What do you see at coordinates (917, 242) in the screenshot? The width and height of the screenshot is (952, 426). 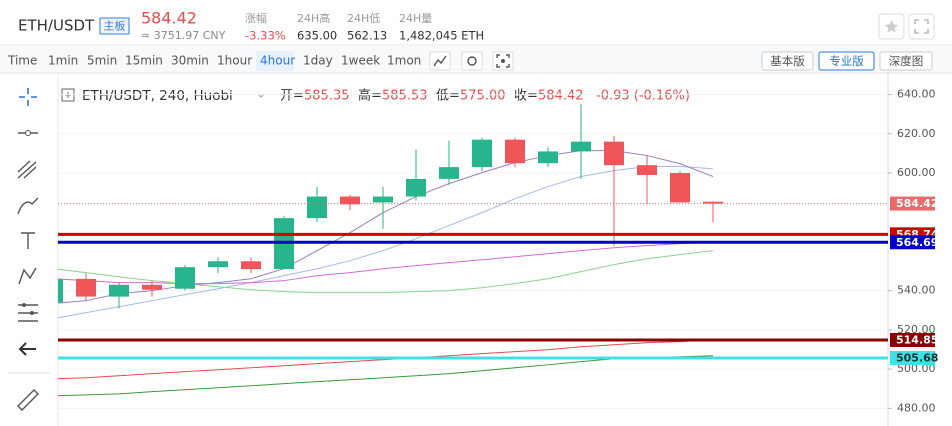 I see `price-label: 564.69` at bounding box center [917, 242].